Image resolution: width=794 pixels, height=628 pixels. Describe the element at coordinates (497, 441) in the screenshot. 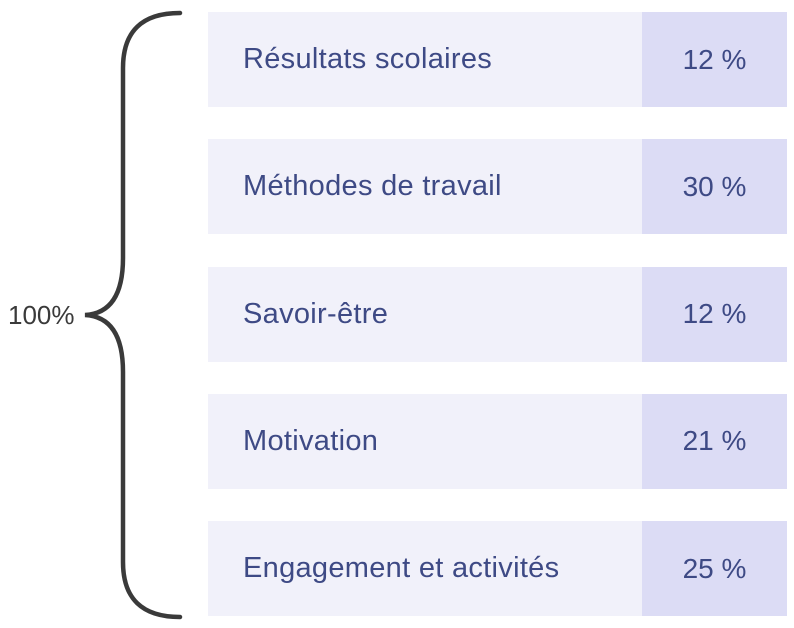

I see `category-row-motivation: Motivation 21 %` at that location.